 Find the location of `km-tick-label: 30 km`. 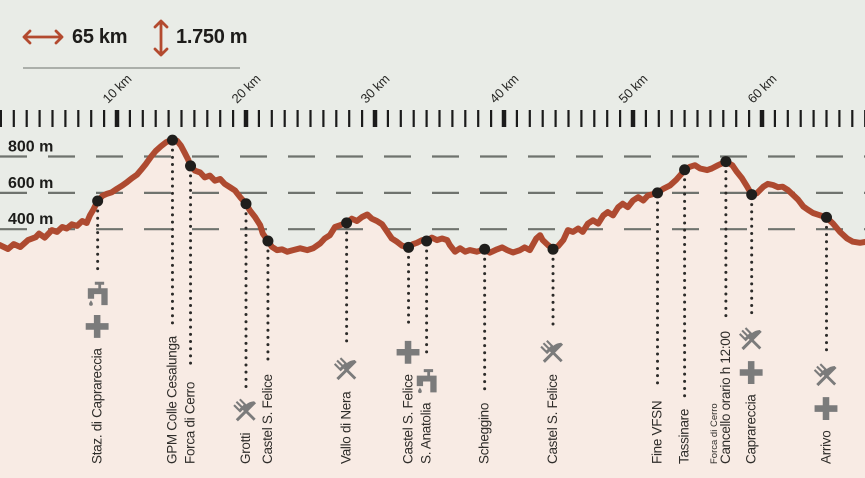

km-tick-label: 30 km is located at coordinates (375, 88).